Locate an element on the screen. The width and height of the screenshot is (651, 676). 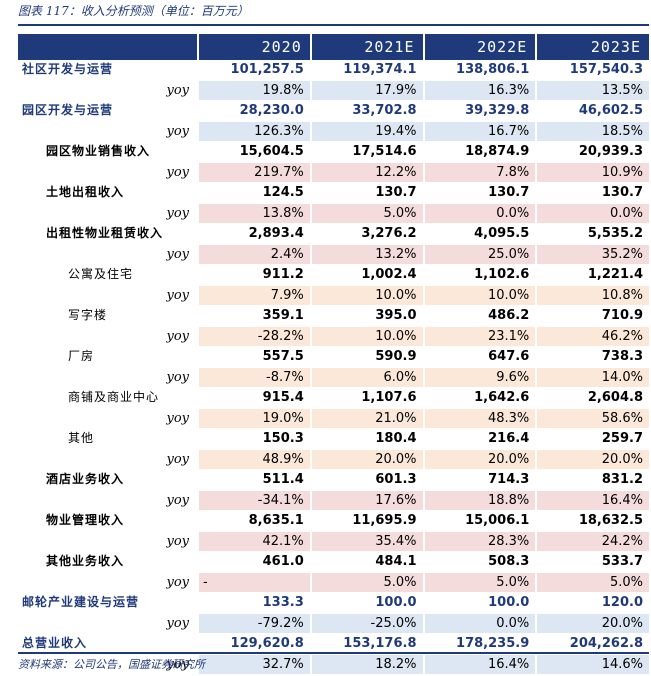
yoy-cell: 35.2% is located at coordinates (592, 254).